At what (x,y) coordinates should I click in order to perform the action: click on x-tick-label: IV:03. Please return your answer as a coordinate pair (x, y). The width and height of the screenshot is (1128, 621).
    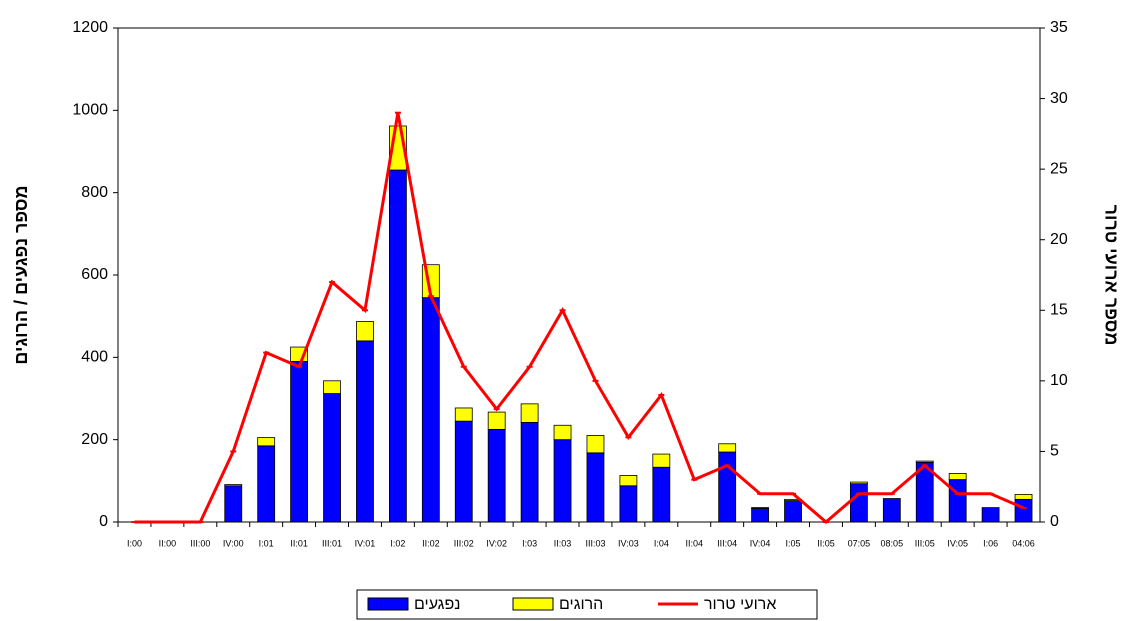
    Looking at the image, I should click on (628, 543).